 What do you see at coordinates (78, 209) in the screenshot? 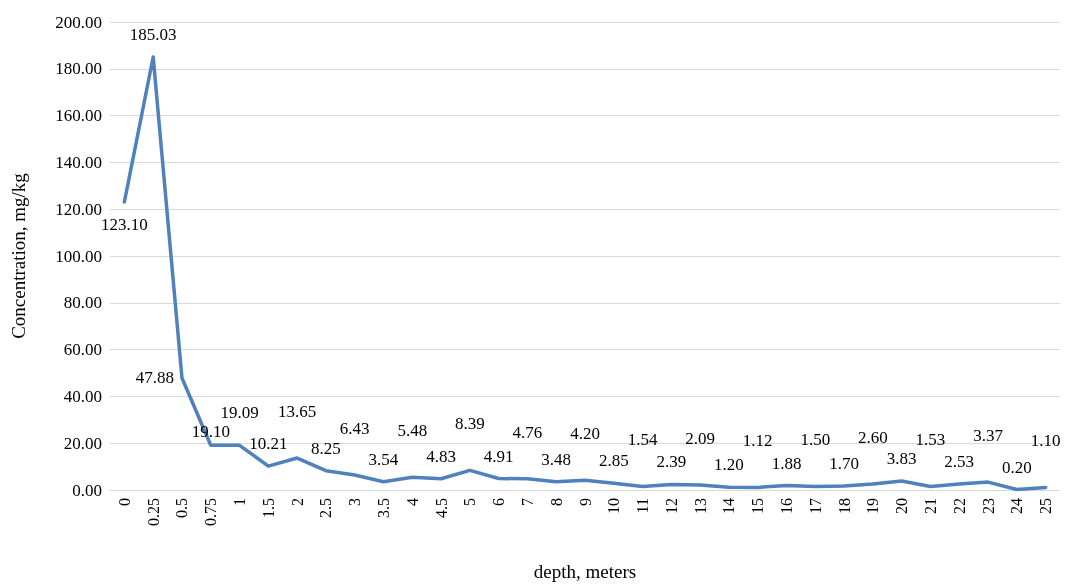
I see `y-tick-label: 120.00` at bounding box center [78, 209].